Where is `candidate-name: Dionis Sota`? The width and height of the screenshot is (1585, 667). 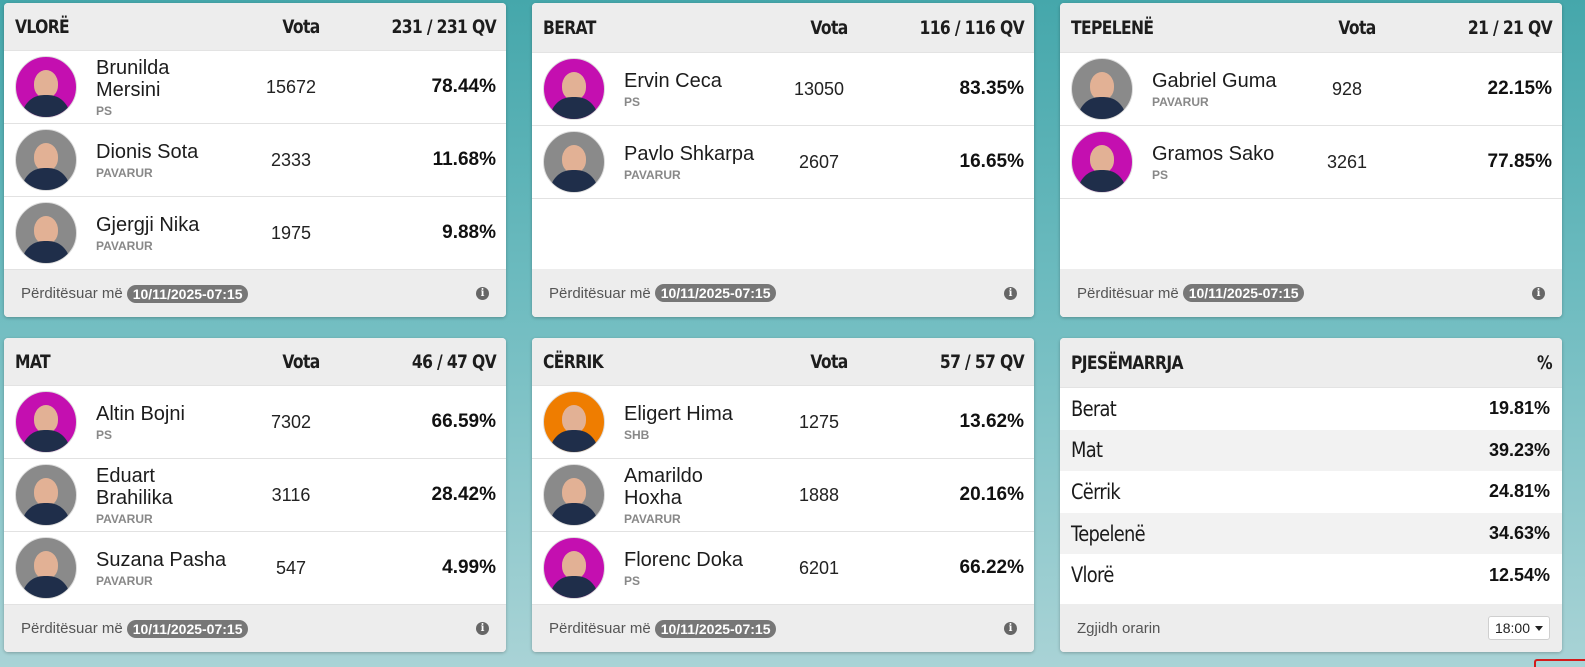
candidate-name: Dionis Sota is located at coordinates (147, 151).